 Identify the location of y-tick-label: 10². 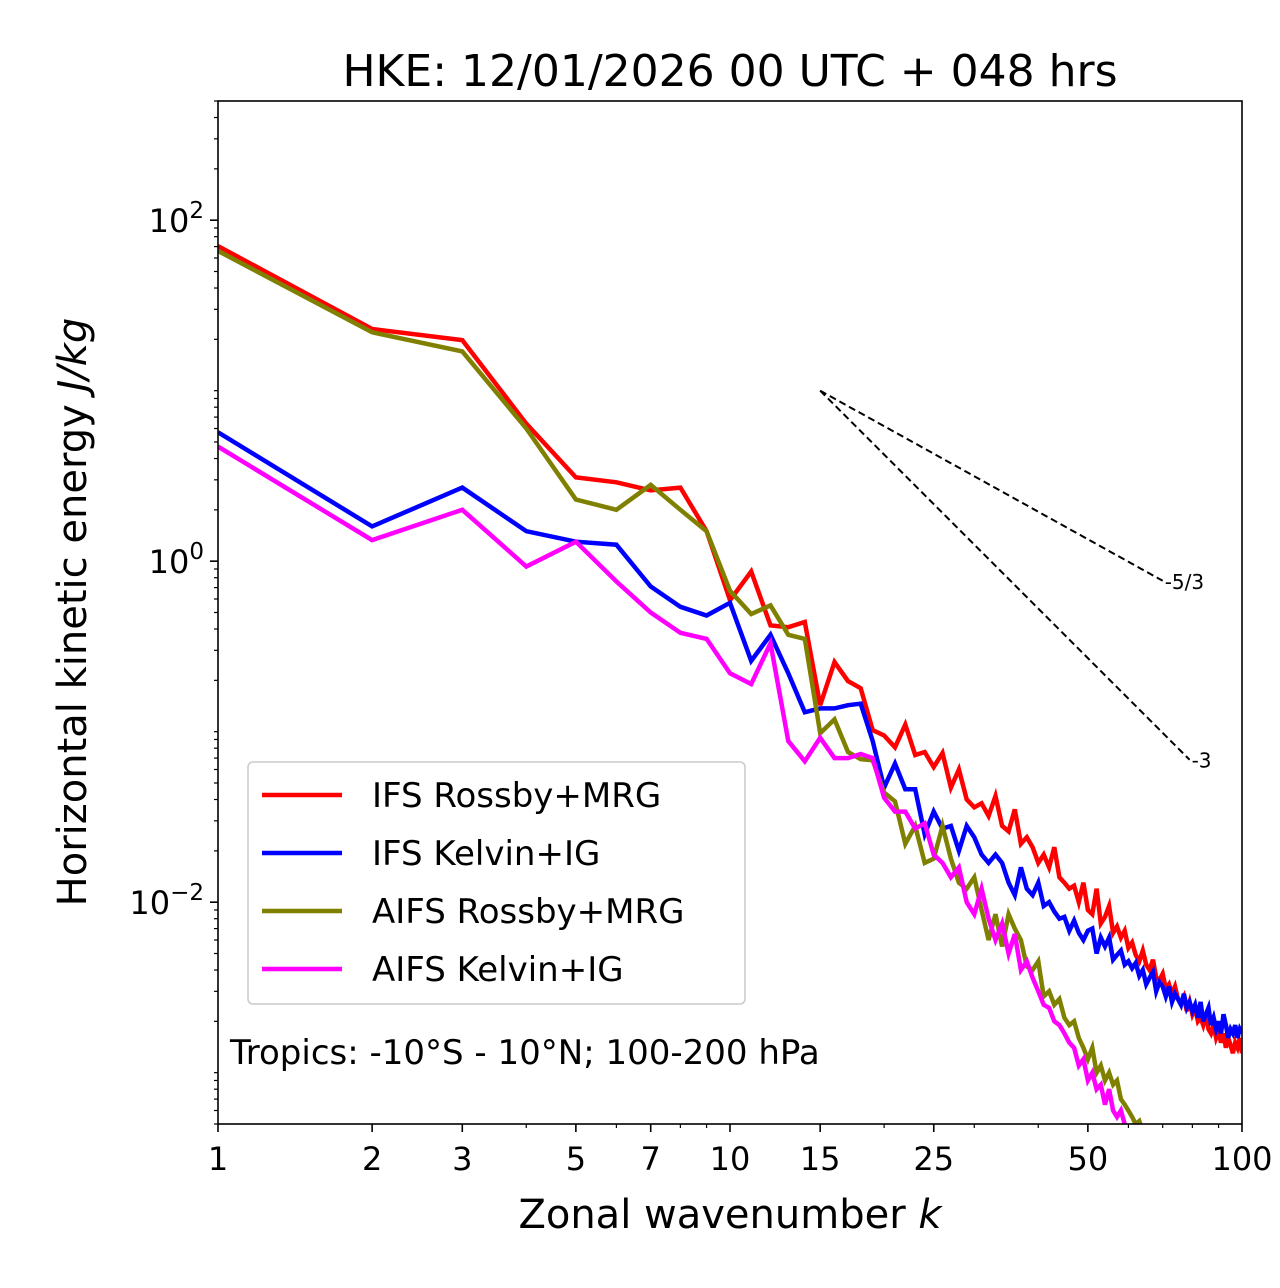
(176, 219).